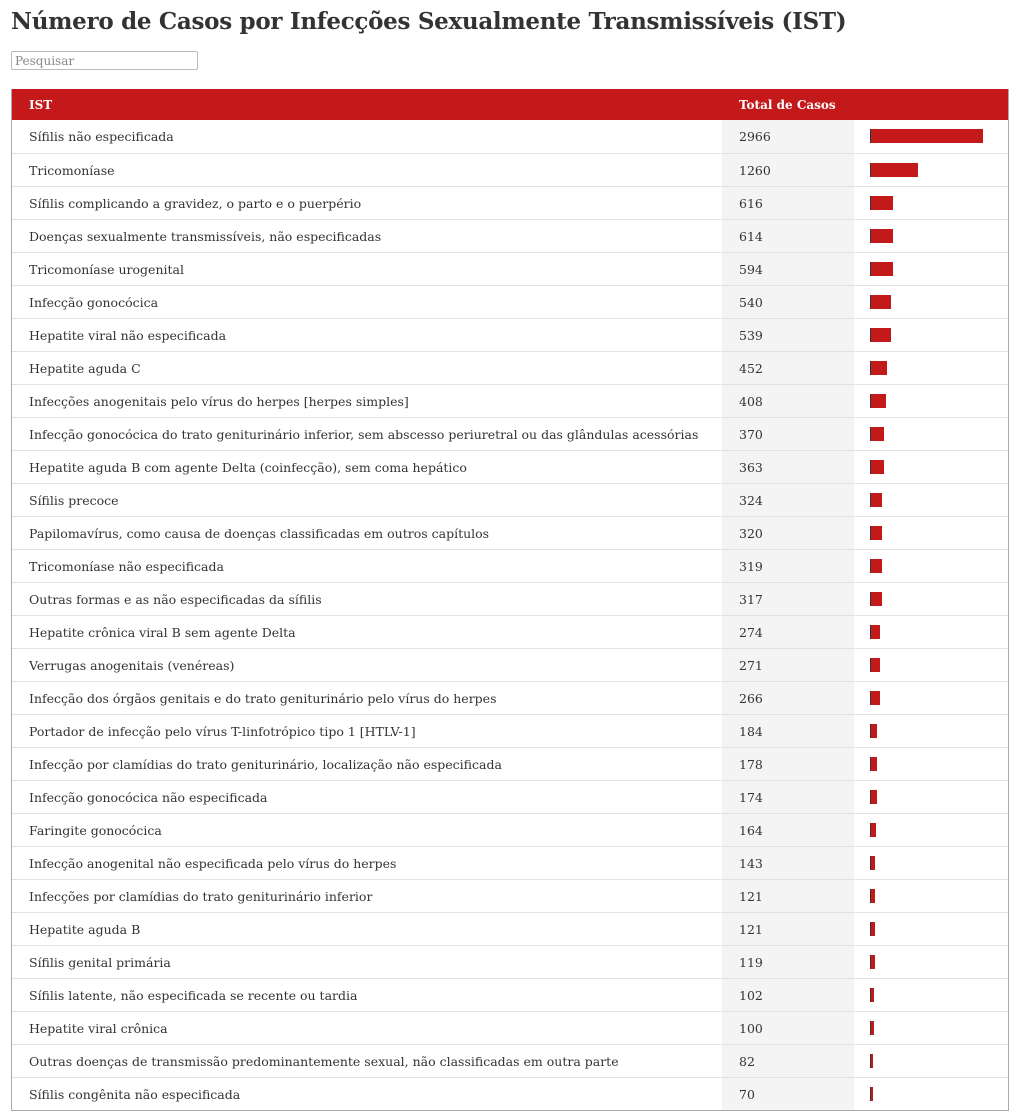 The image size is (1020, 1119). What do you see at coordinates (788, 962) in the screenshot?
I see `row-value: 119` at bounding box center [788, 962].